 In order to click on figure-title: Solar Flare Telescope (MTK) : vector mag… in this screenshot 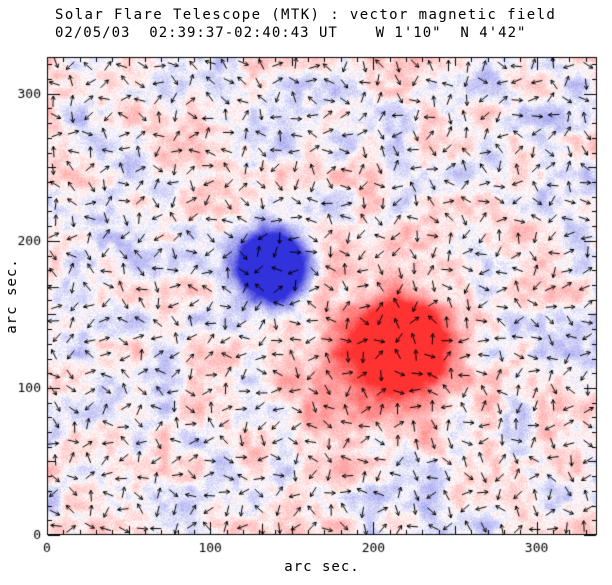, I will do `click(306, 15)`.